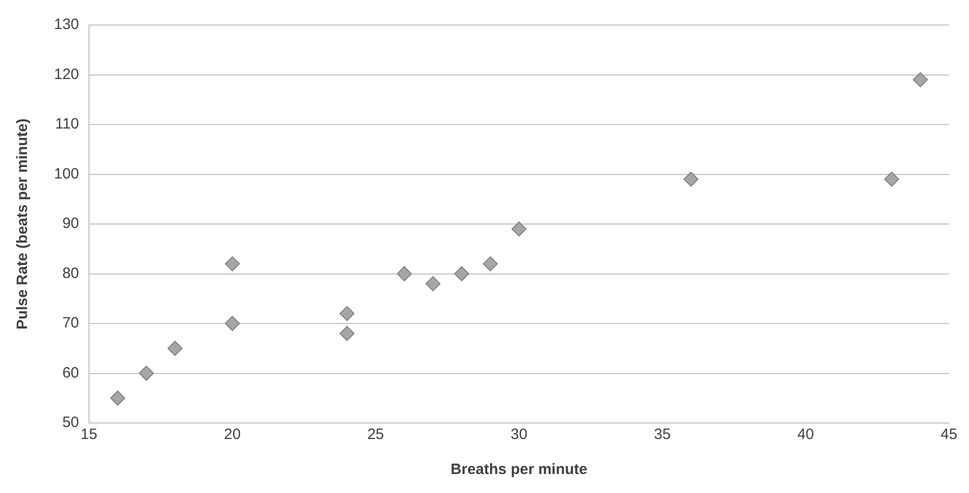 The image size is (969, 493). What do you see at coordinates (67, 74) in the screenshot?
I see `y-tick-label: 120` at bounding box center [67, 74].